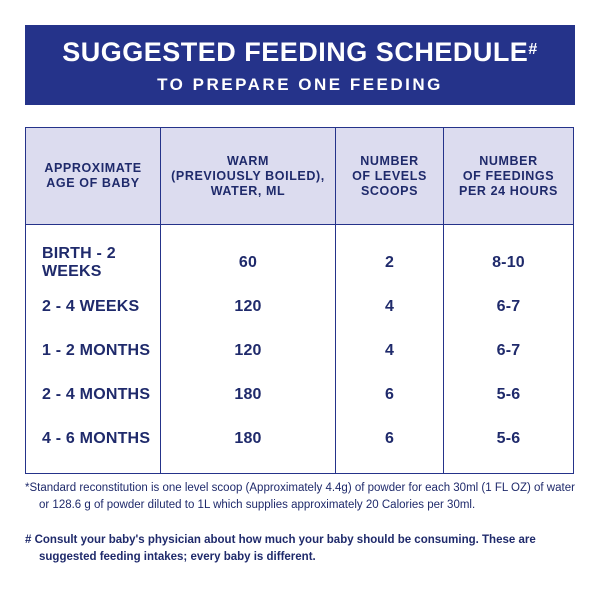 This screenshot has width=600, height=600. I want to click on col-header-line: WARM, so click(248, 160).